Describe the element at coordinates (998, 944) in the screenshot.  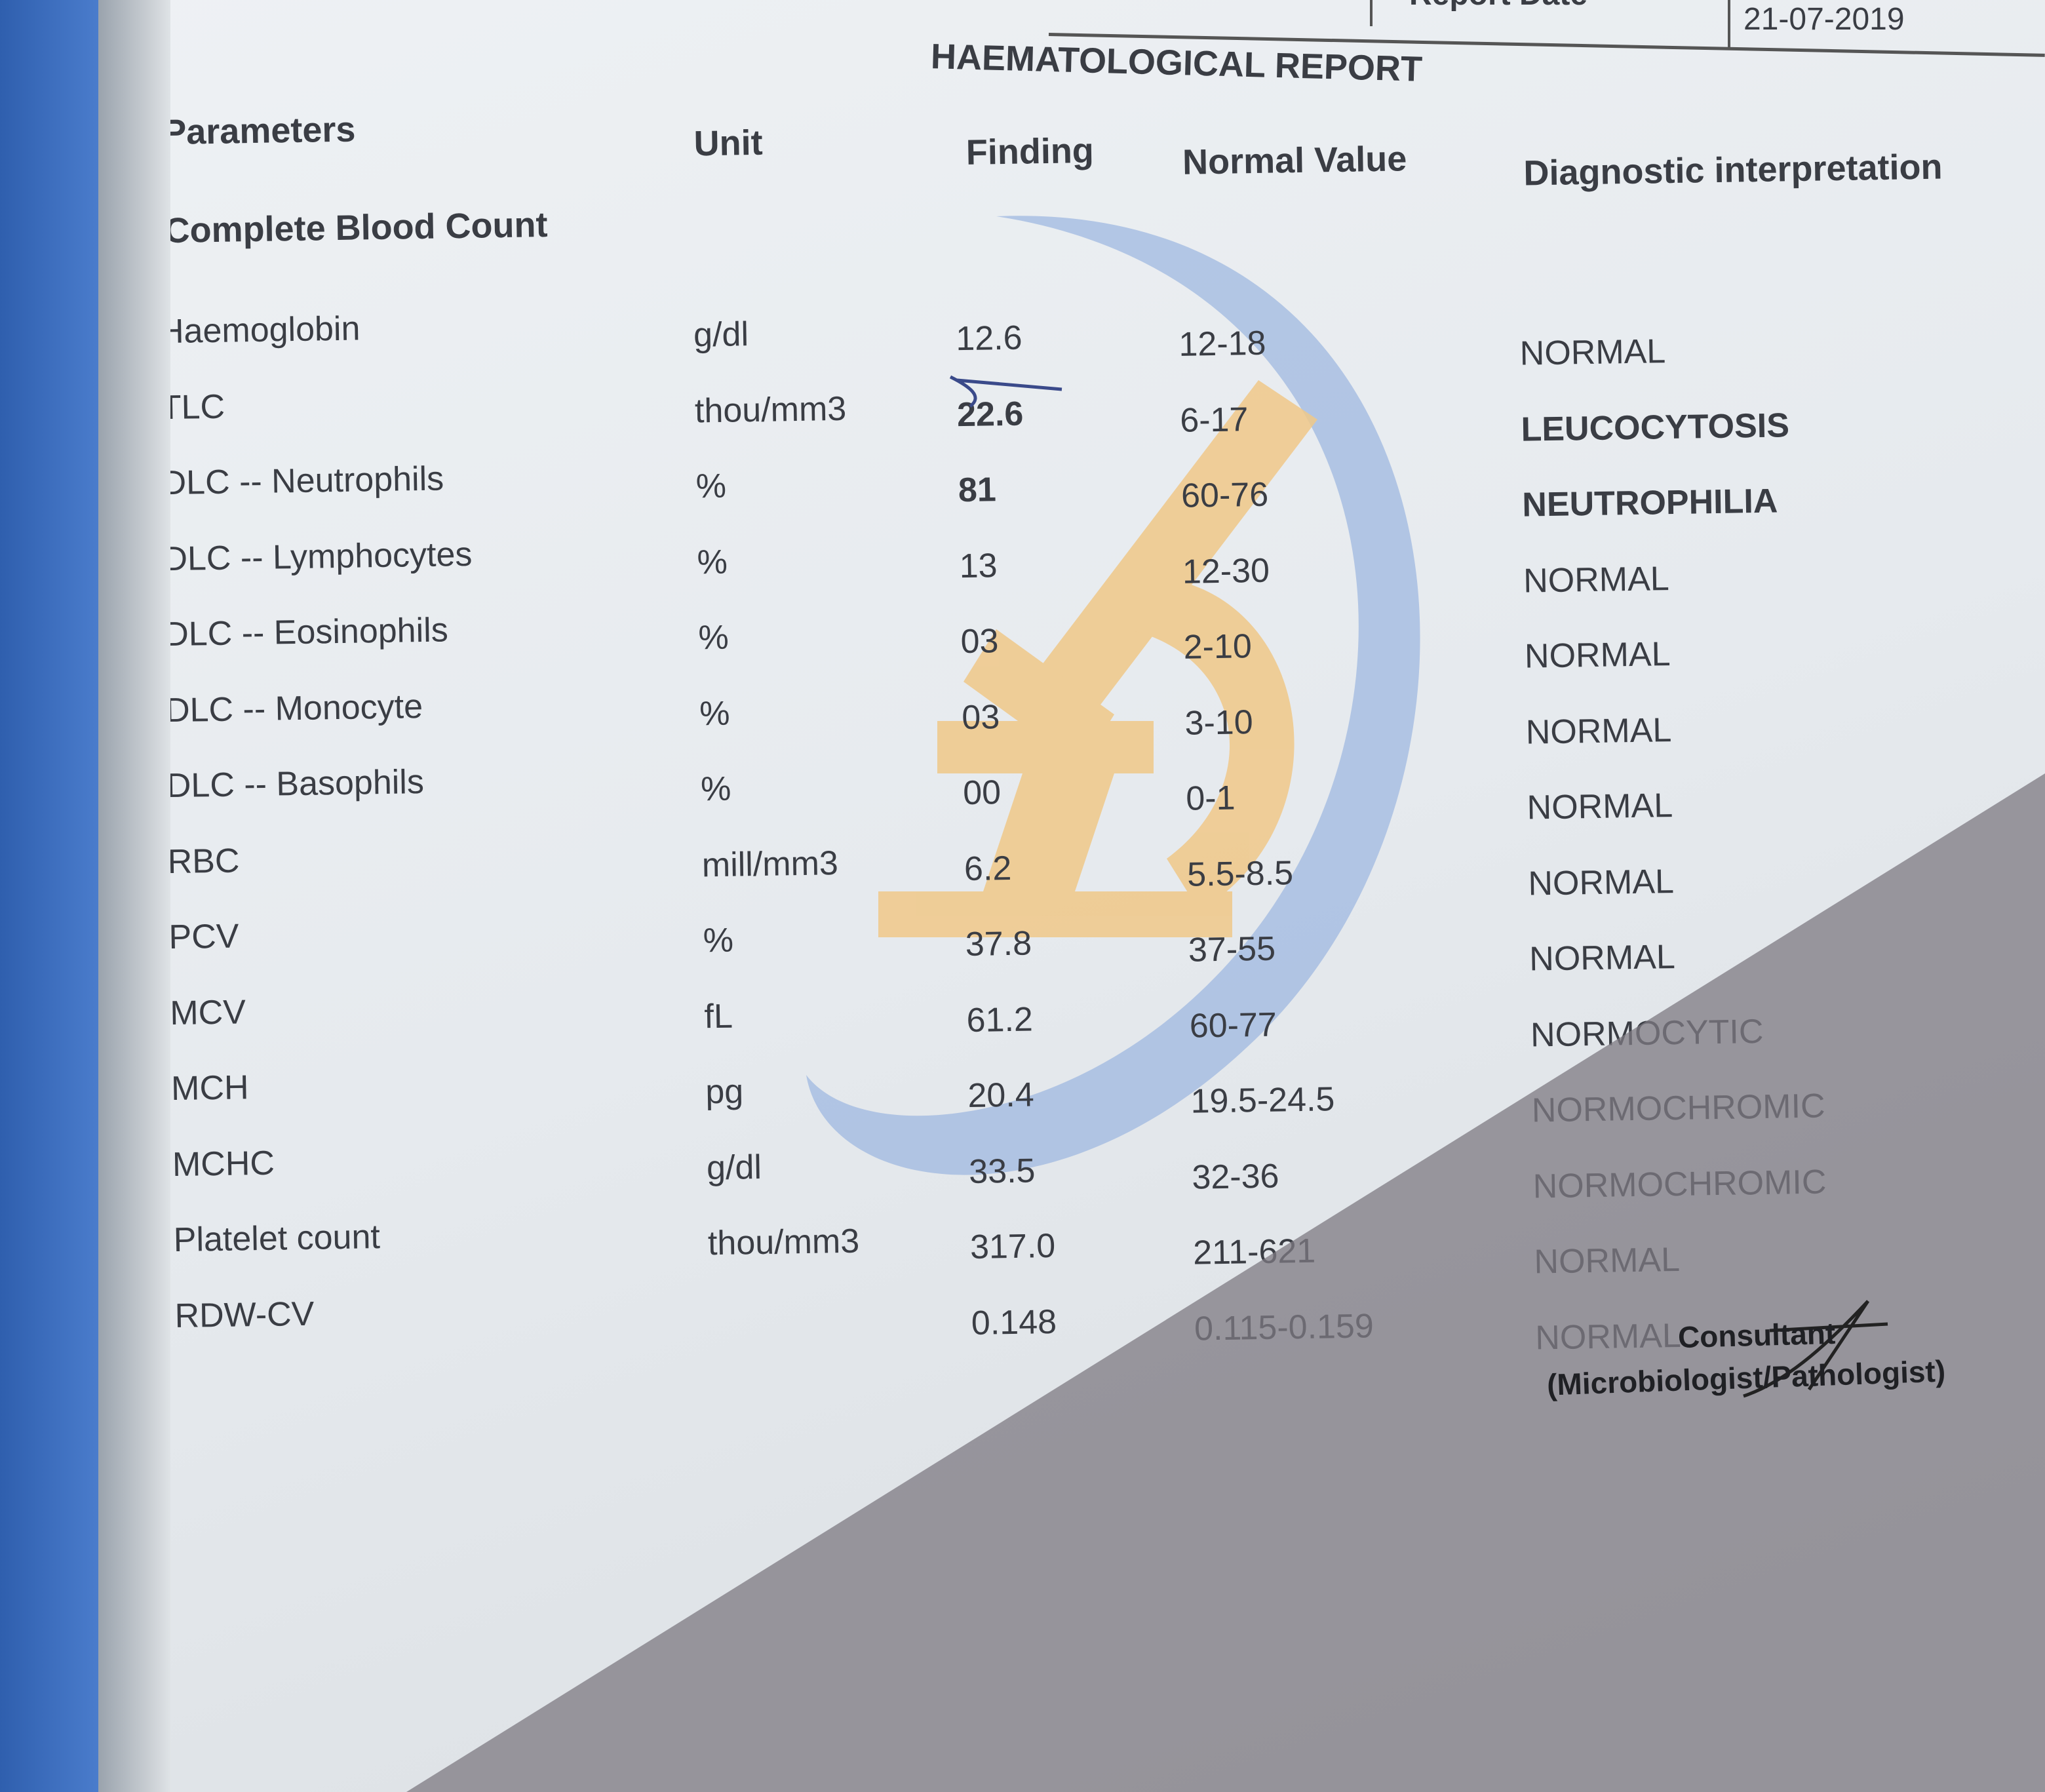
I see `row-finding: 37.8` at that location.